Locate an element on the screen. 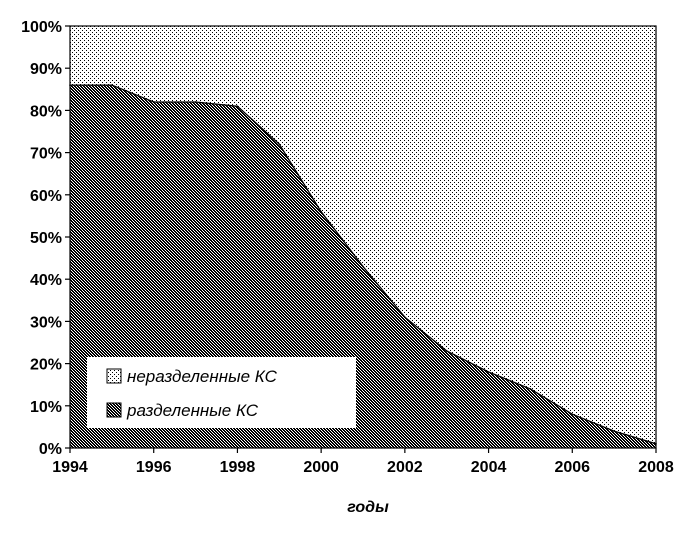  data-point-2001 is located at coordinates (363, 266).